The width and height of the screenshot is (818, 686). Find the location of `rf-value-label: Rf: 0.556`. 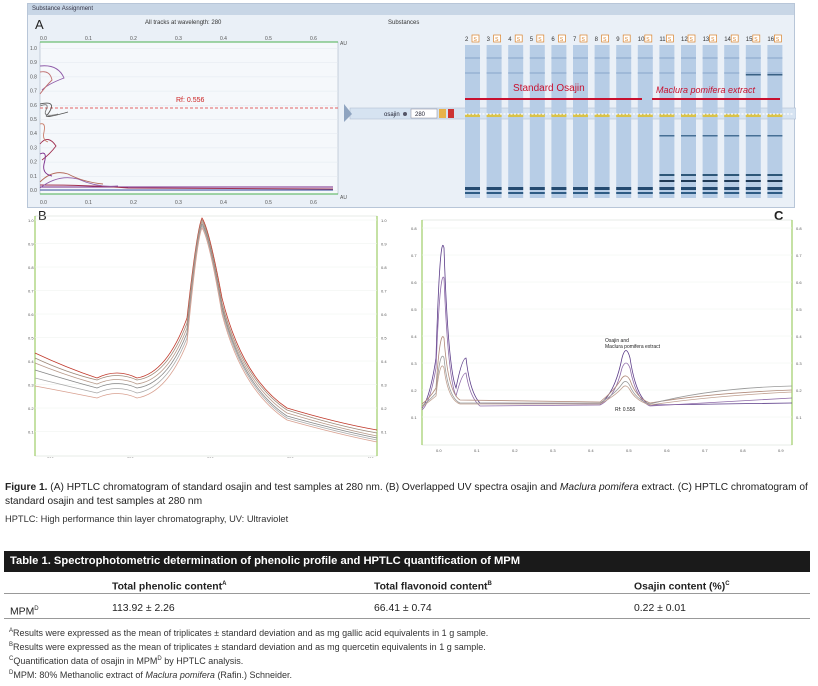

rf-value-label: Rf: 0.556 is located at coordinates (190, 100).